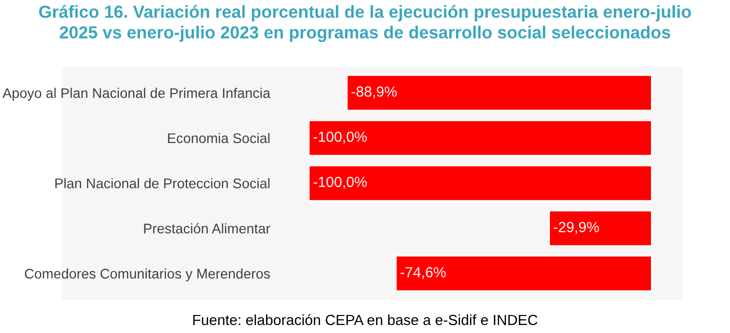 The width and height of the screenshot is (730, 333). What do you see at coordinates (423, 273) in the screenshot?
I see `data-label: -74,6%` at bounding box center [423, 273].